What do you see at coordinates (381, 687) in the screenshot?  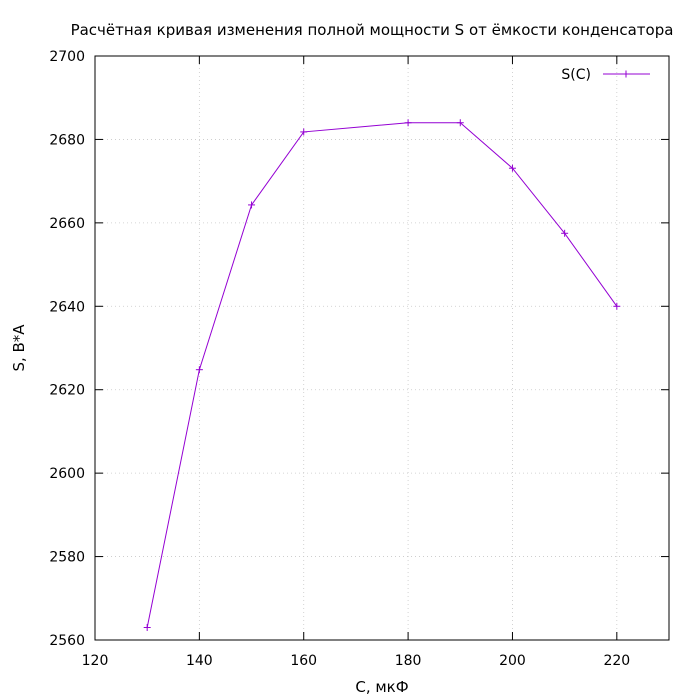 I see `x-axis-label: C, мкФ` at bounding box center [381, 687].